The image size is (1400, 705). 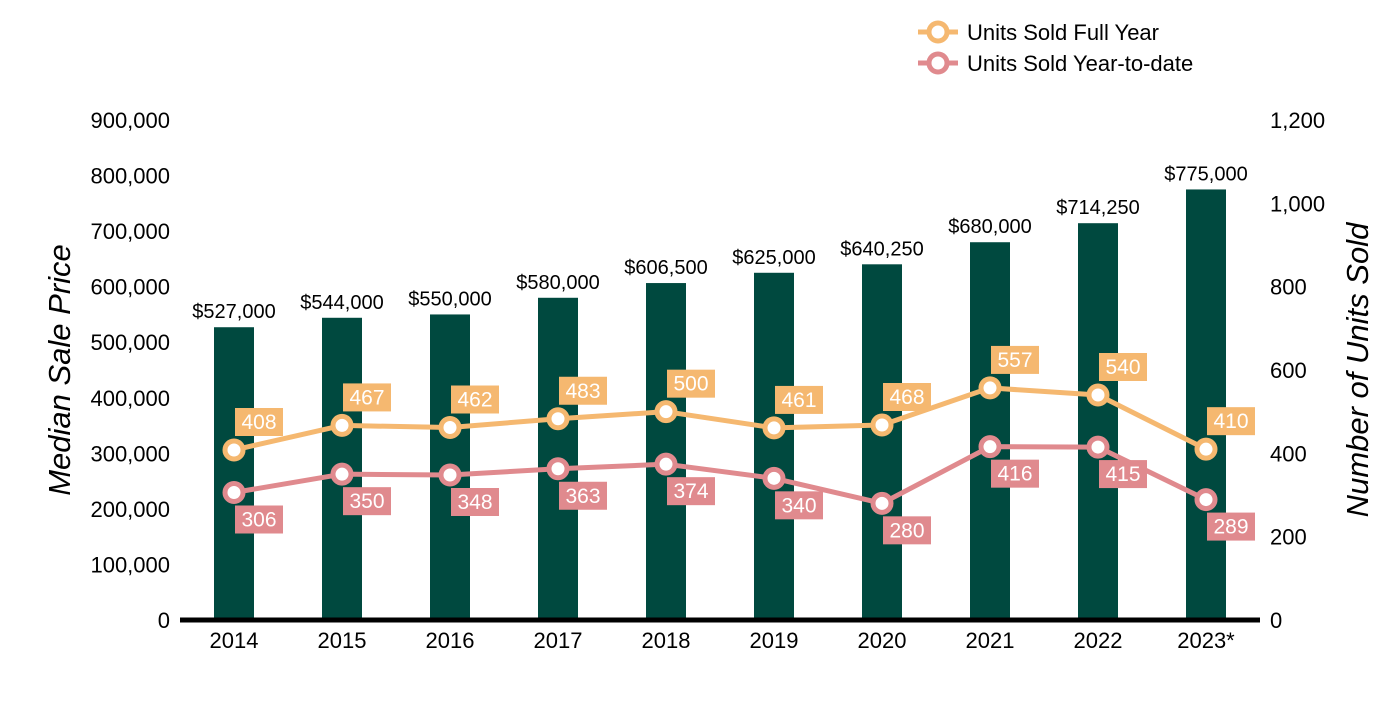 What do you see at coordinates (130, 564) in the screenshot?
I see `y-tick-label: 100,000` at bounding box center [130, 564].